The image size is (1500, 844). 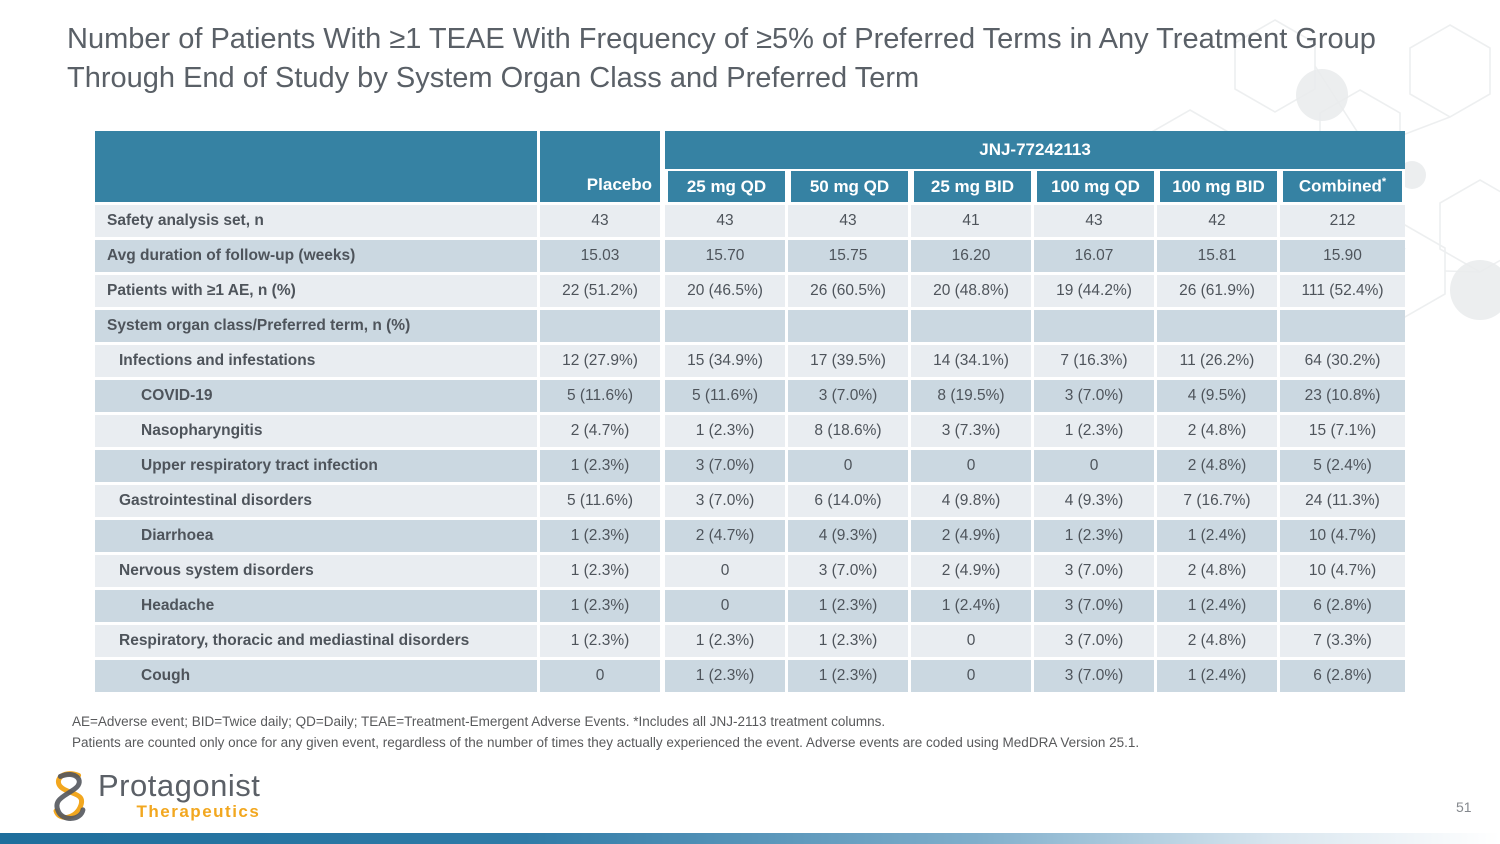 I want to click on dose-column-header: 100 mg QD, so click(x=1095, y=187).